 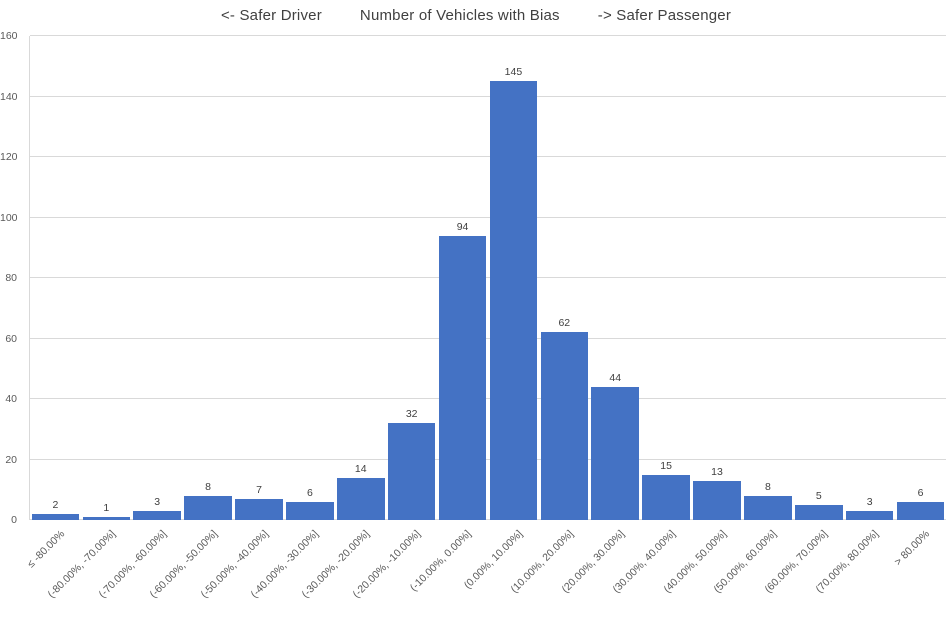 What do you see at coordinates (869, 515) in the screenshot?
I see `bar-(70.00%, 80.00%]` at bounding box center [869, 515].